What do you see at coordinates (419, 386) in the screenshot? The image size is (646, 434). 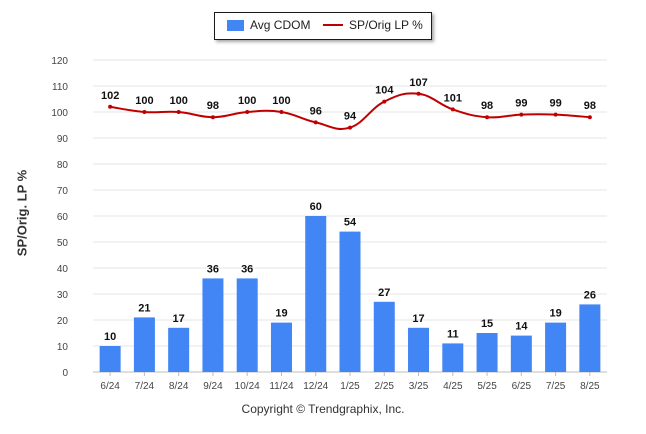 I see `x-tick-label: 3/25` at bounding box center [419, 386].